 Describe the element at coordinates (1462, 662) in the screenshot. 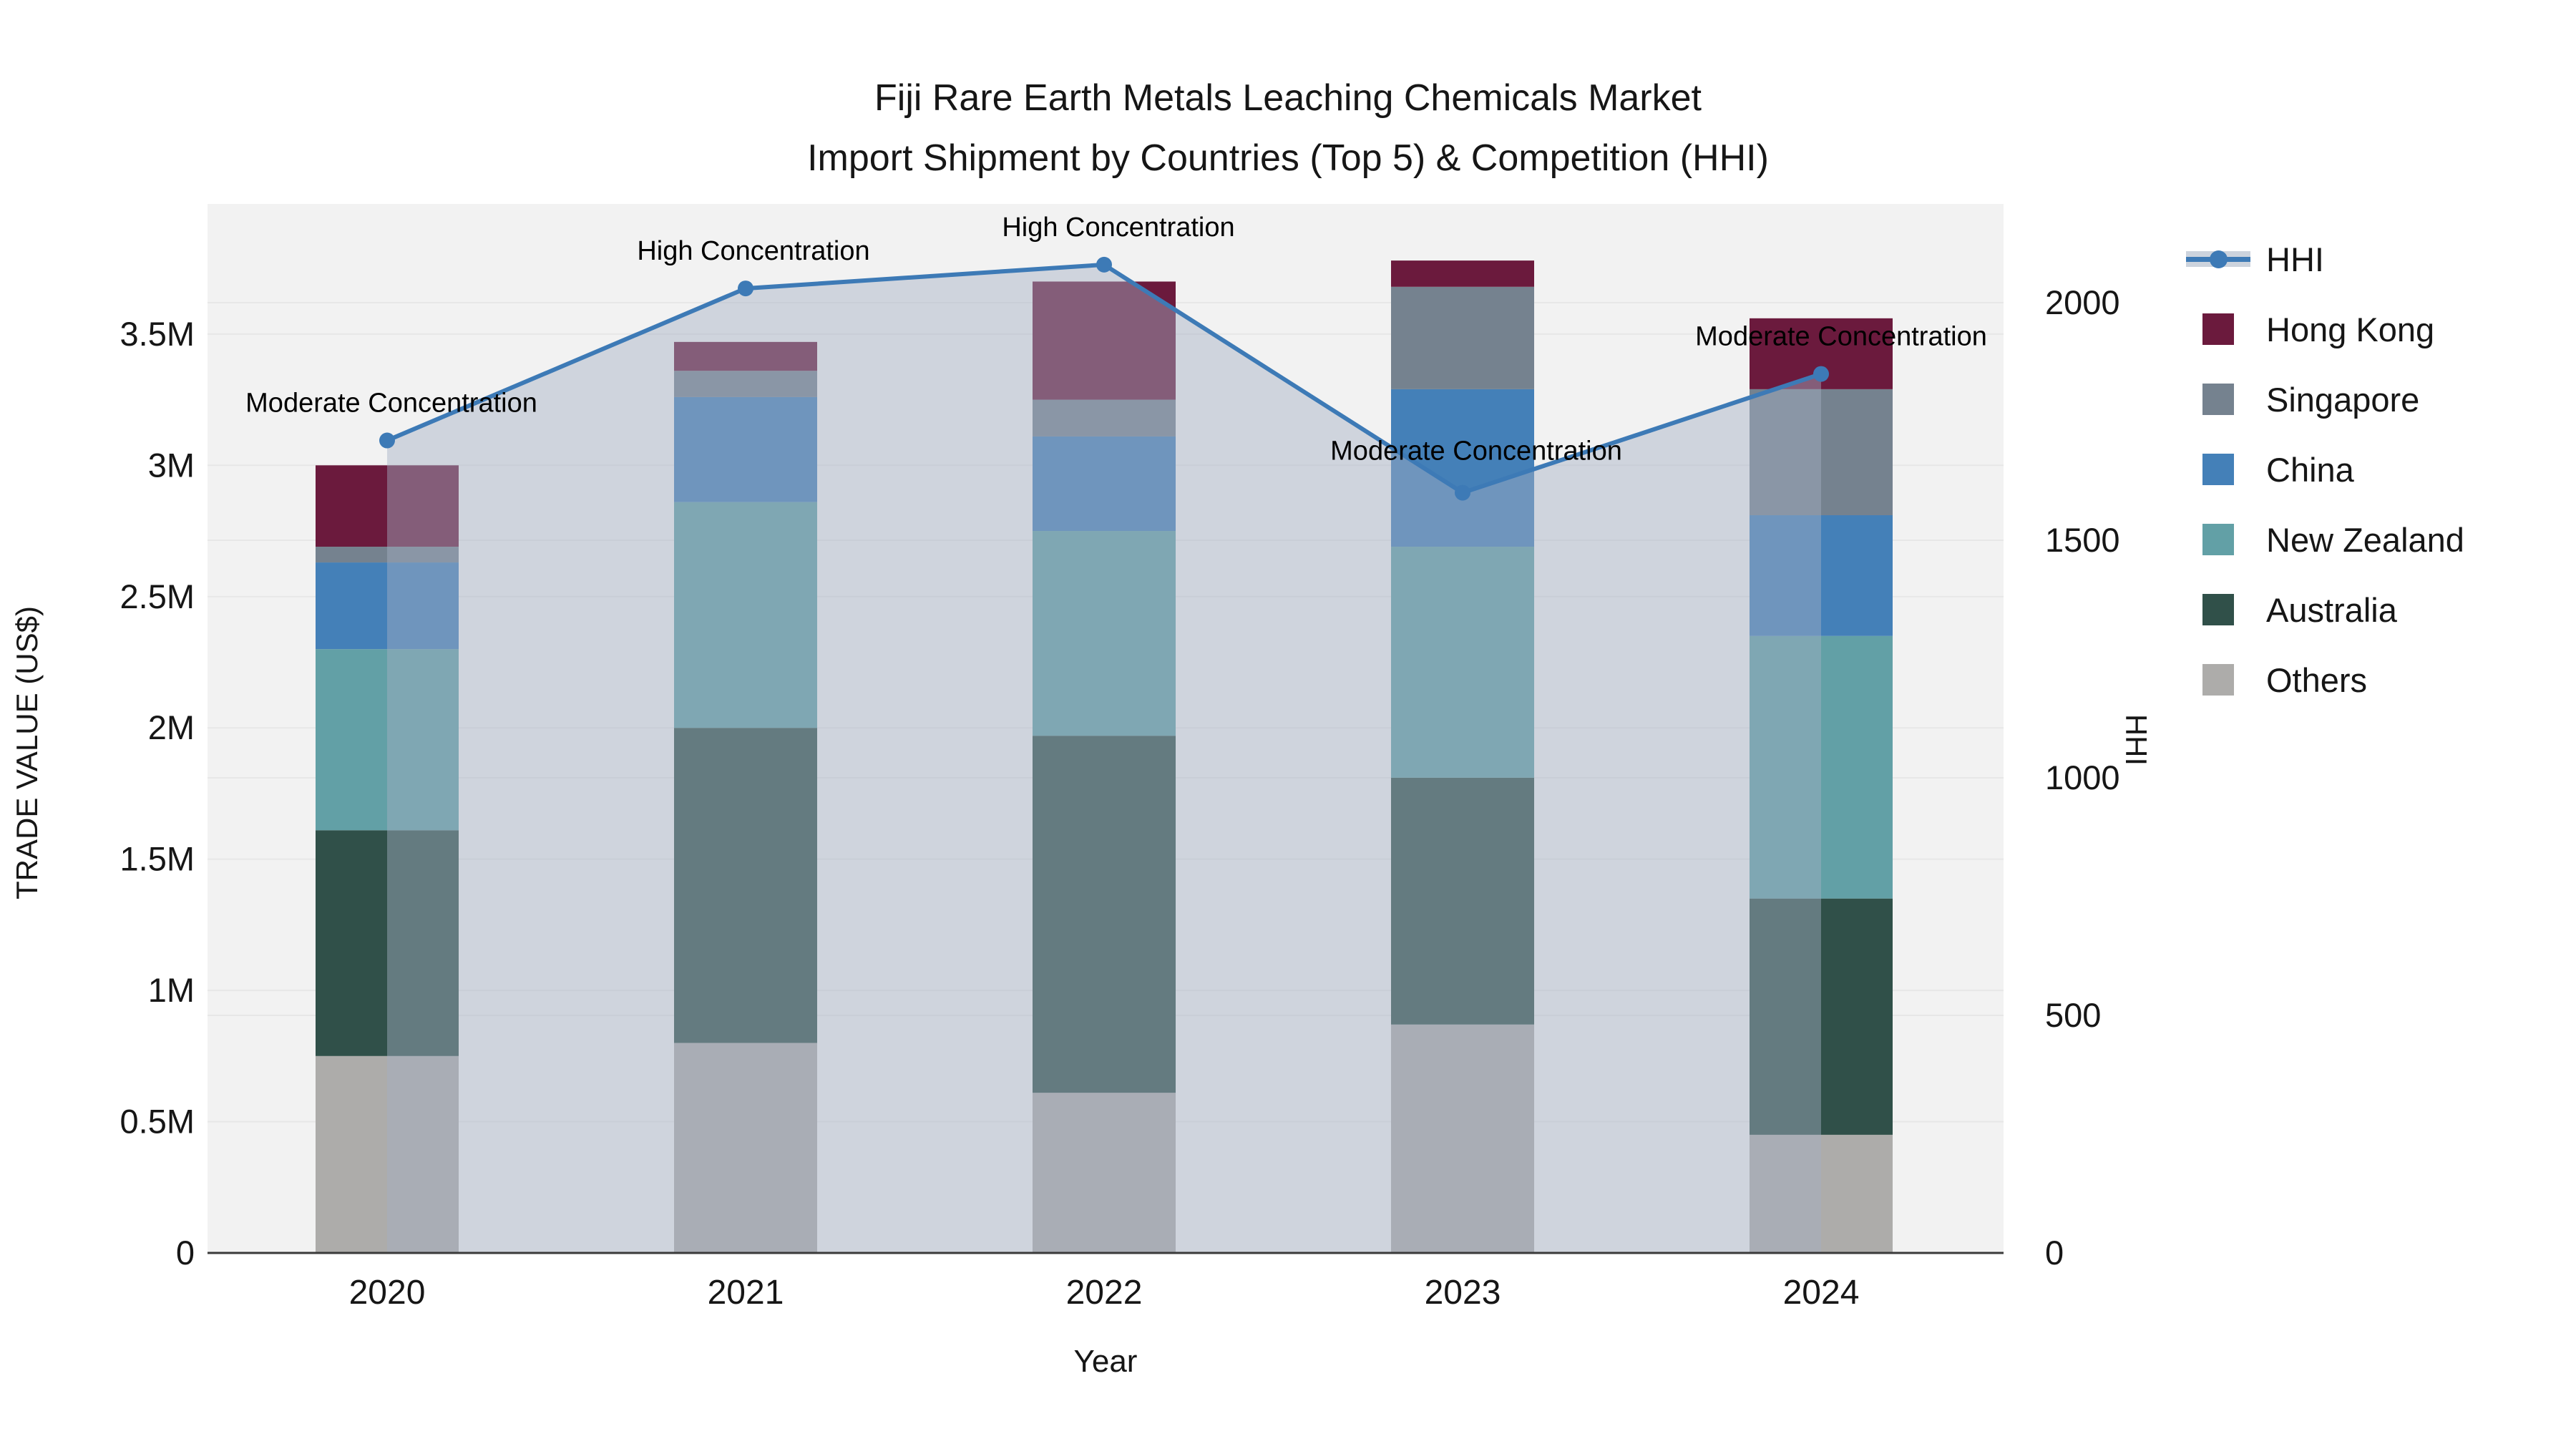

I see `bar-2023-new-zealand` at that location.